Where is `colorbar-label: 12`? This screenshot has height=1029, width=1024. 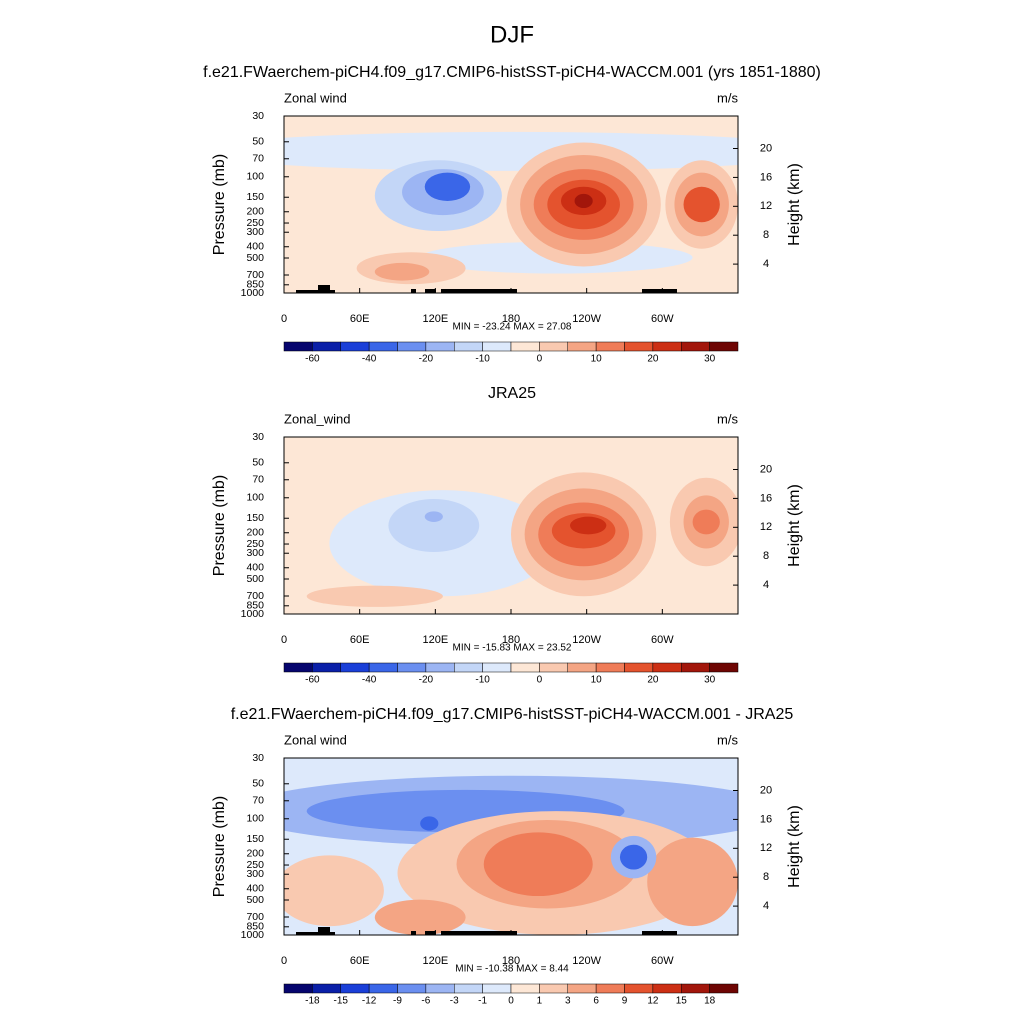
colorbar-label: 12 is located at coordinates (653, 1001).